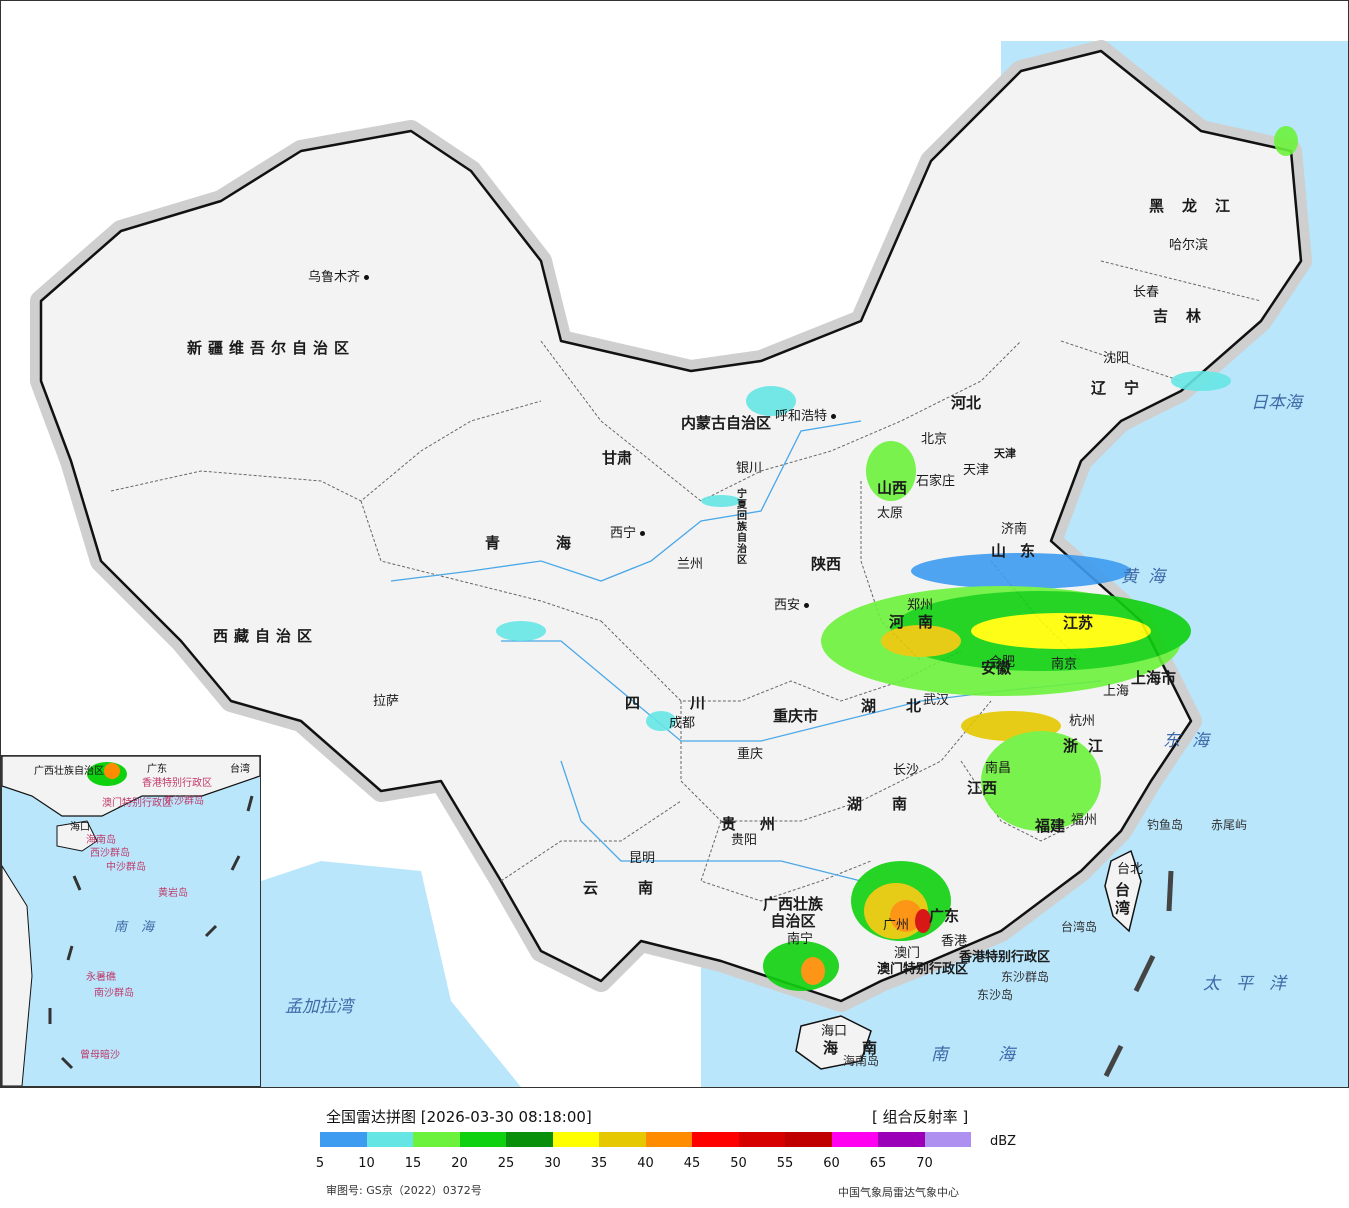 This screenshot has height=1208, width=1349. I want to click on inset-label-zhongsha: 中沙群岛, so click(126, 867).